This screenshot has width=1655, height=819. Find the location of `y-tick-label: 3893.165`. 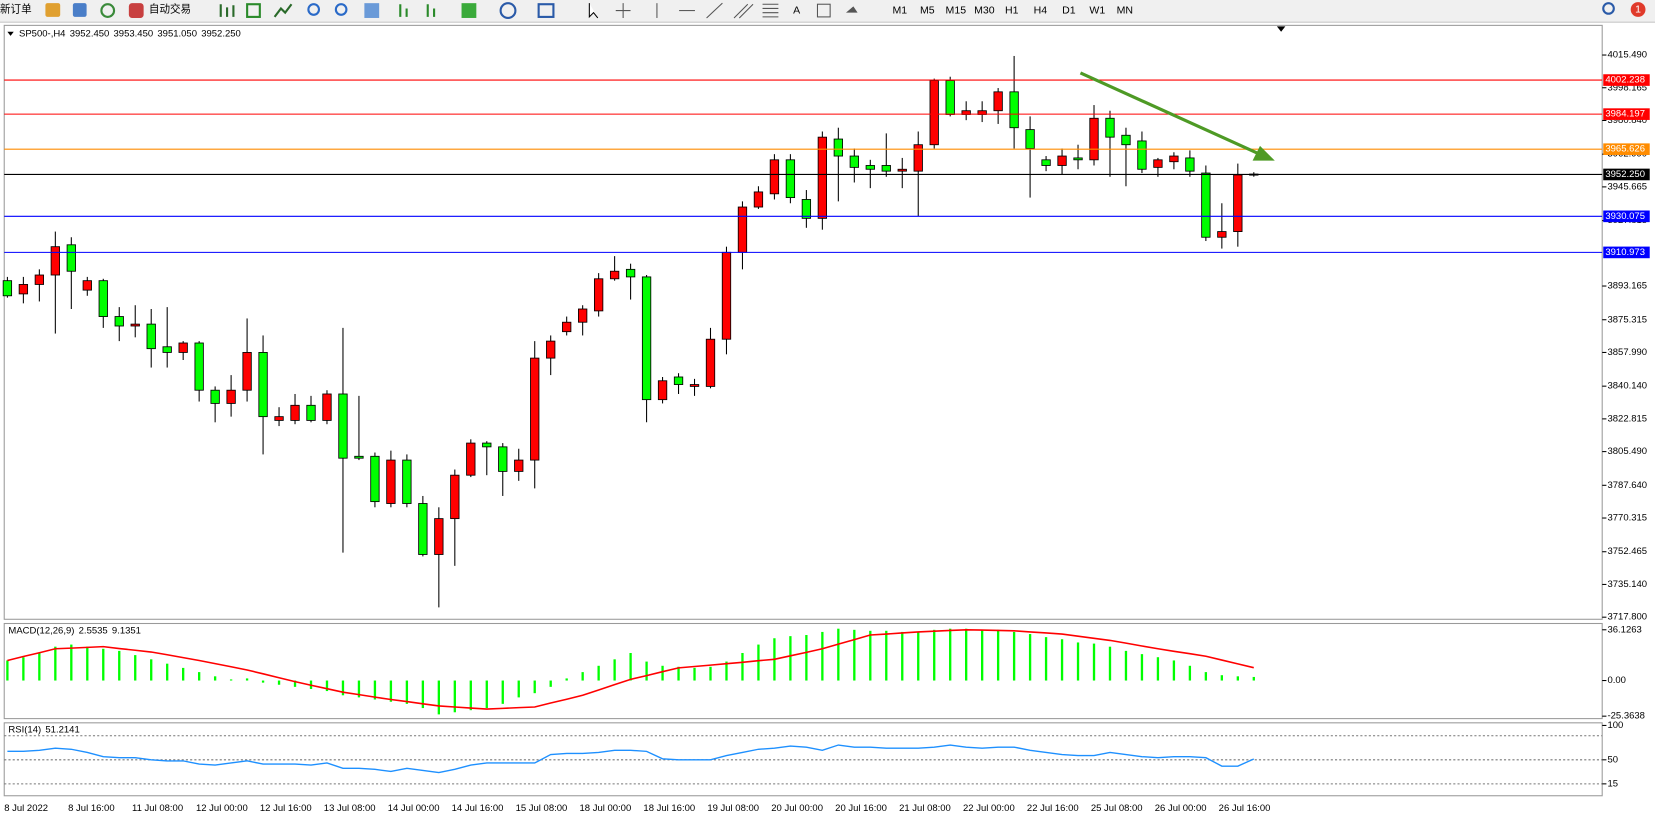

y-tick-label: 3893.165 is located at coordinates (1627, 286).